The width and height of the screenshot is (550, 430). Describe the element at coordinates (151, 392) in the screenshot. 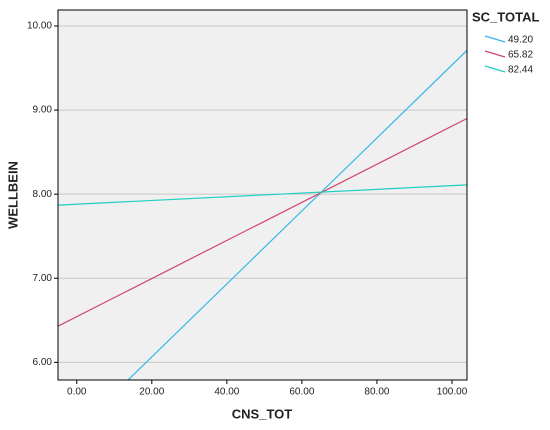

I see `x-tick-label: 20.00` at that location.